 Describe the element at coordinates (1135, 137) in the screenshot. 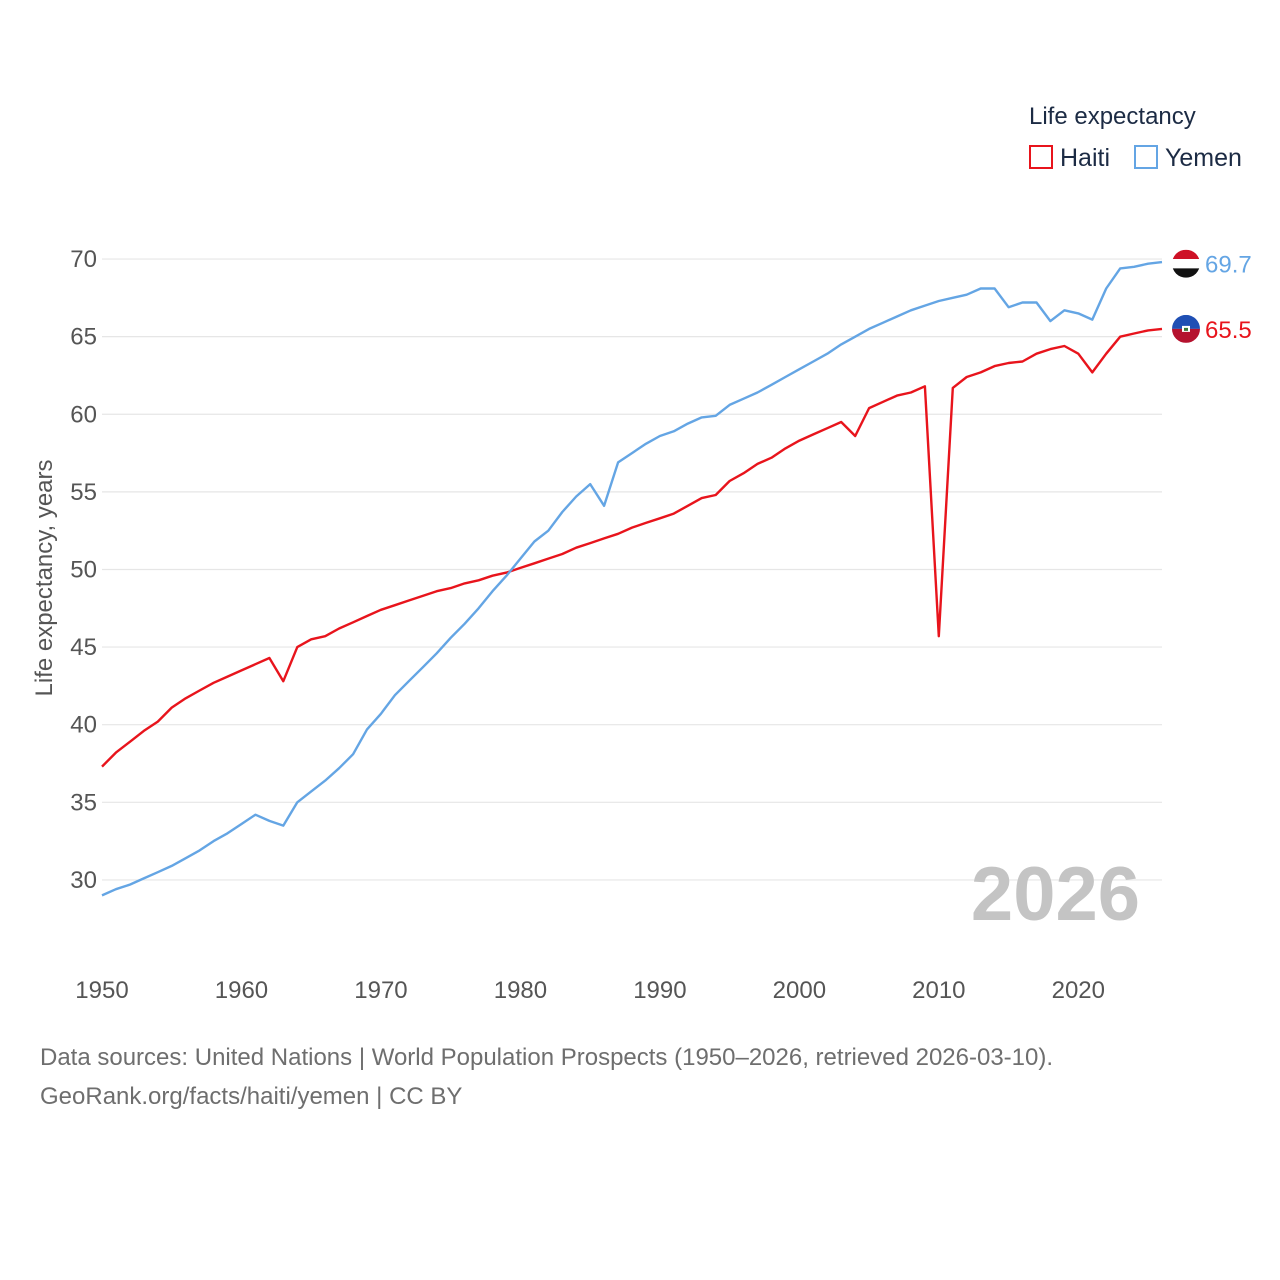

I see `legend: Life expectancy Haiti Yemen` at that location.